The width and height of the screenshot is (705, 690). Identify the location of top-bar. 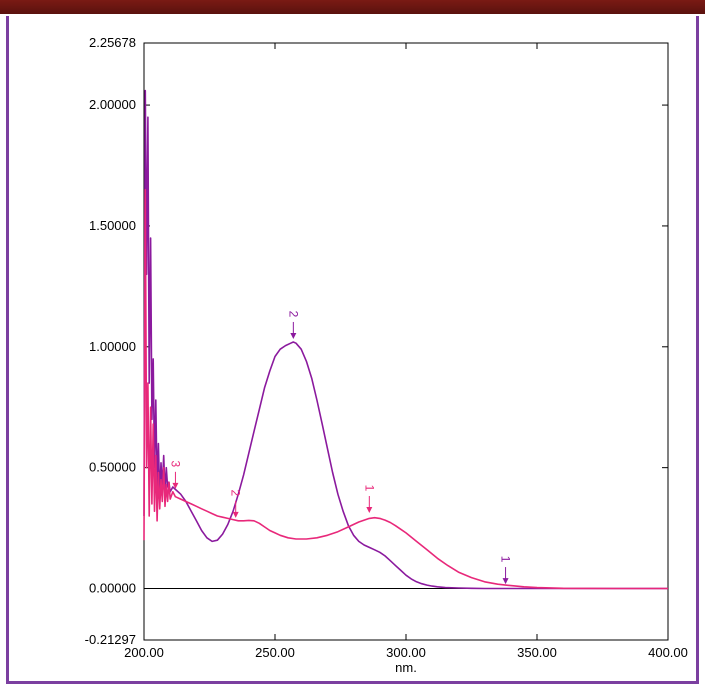
(352, 7).